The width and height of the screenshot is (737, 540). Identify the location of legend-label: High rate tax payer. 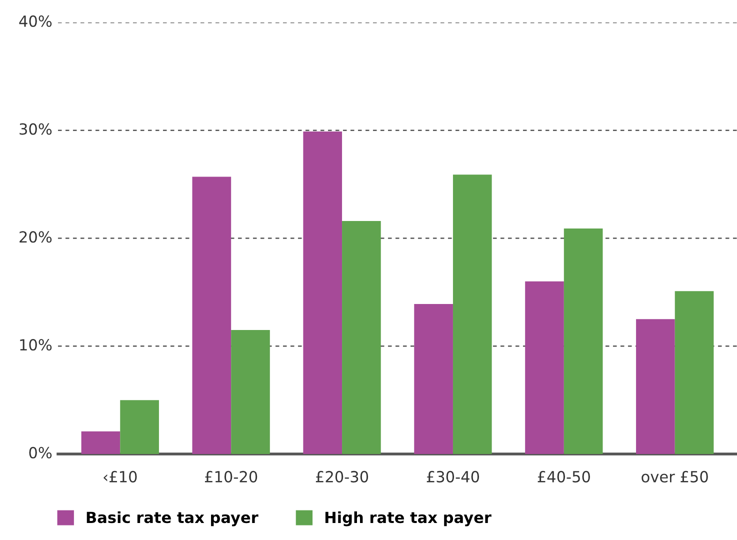
(408, 518).